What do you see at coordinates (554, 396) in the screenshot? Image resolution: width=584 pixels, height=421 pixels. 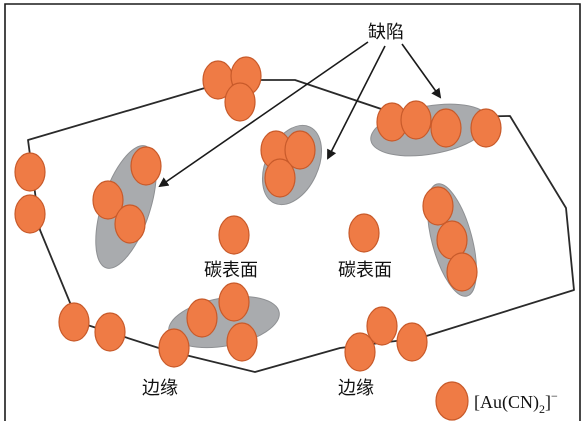 I see `legend-text-sup: −` at bounding box center [554, 396].